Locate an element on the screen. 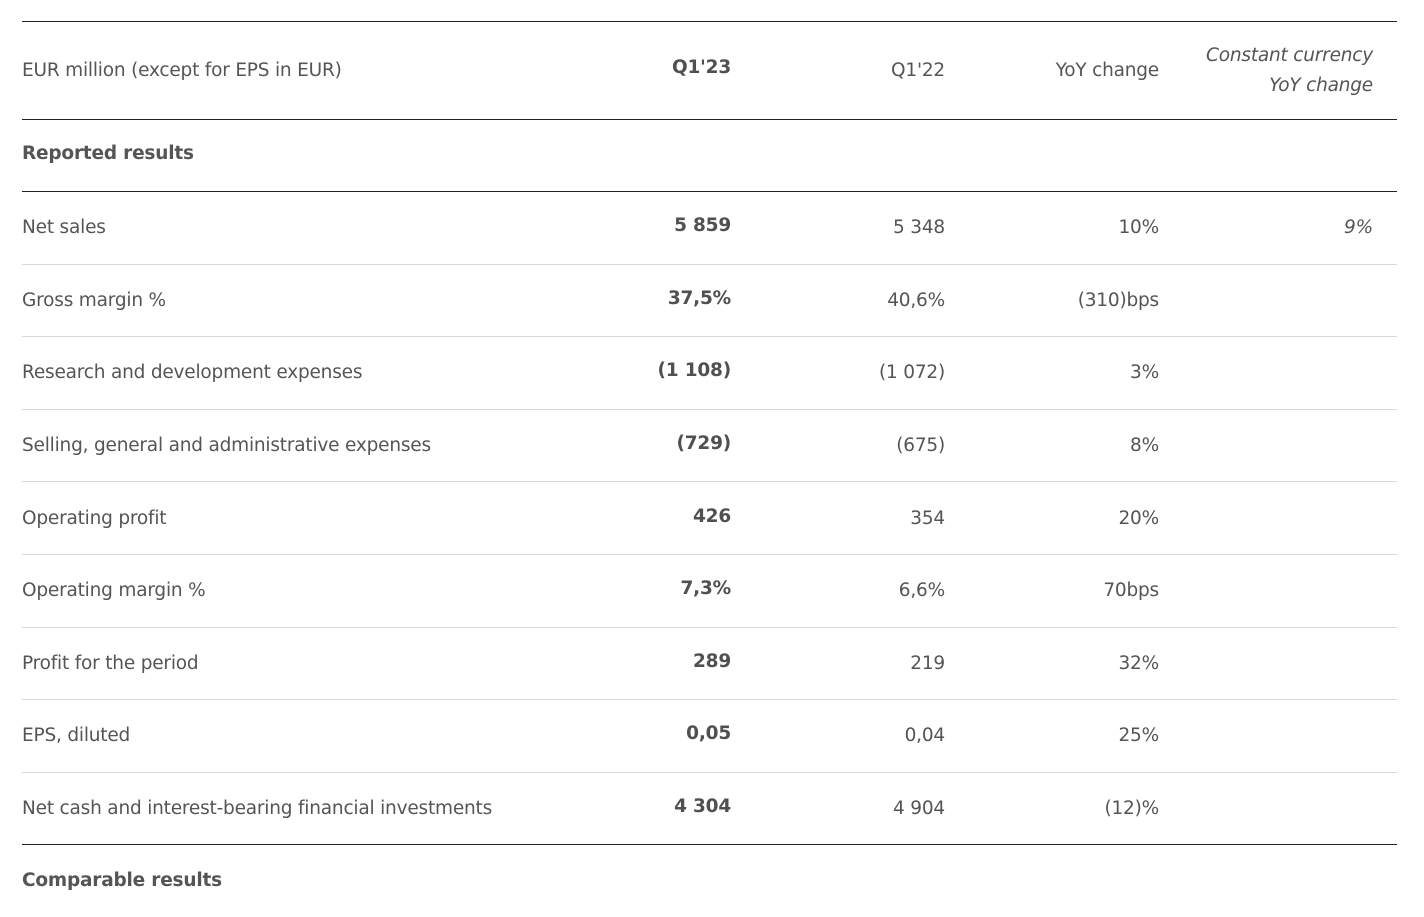 This screenshot has width=1424, height=917. row-q1-23: 5 859 is located at coordinates (702, 226).